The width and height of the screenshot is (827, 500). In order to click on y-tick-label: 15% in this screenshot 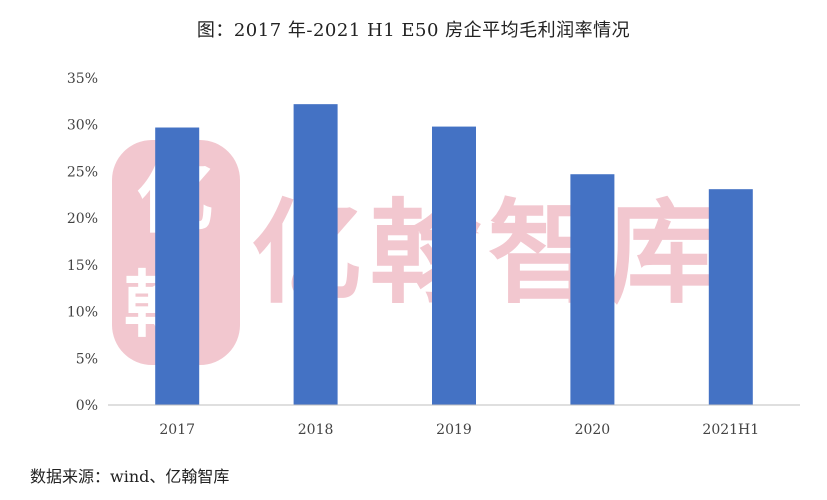, I will do `click(82, 266)`.